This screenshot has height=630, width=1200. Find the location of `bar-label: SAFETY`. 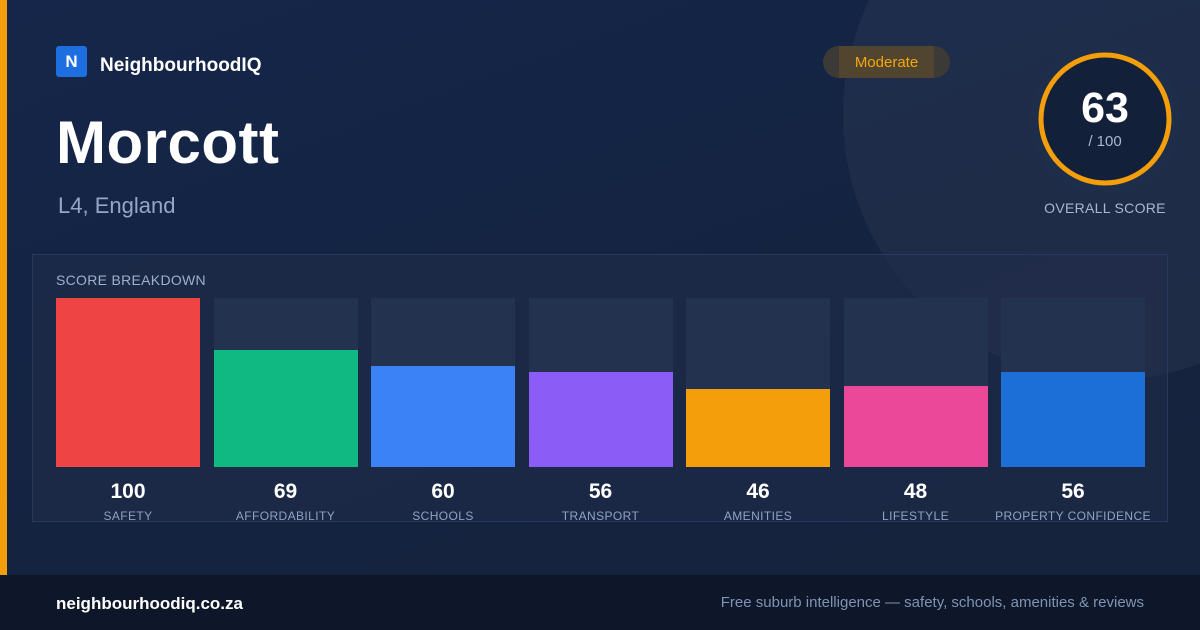

bar-label: SAFETY is located at coordinates (128, 516).